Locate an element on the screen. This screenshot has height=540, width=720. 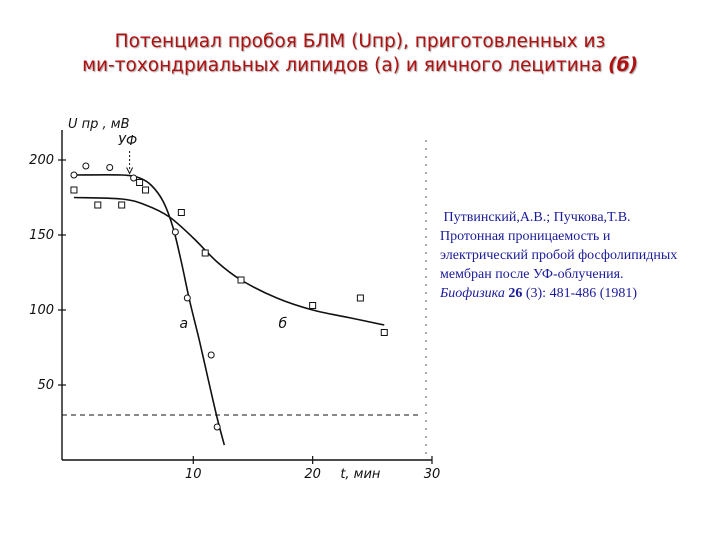
series-0-curve is located at coordinates (149, 309).